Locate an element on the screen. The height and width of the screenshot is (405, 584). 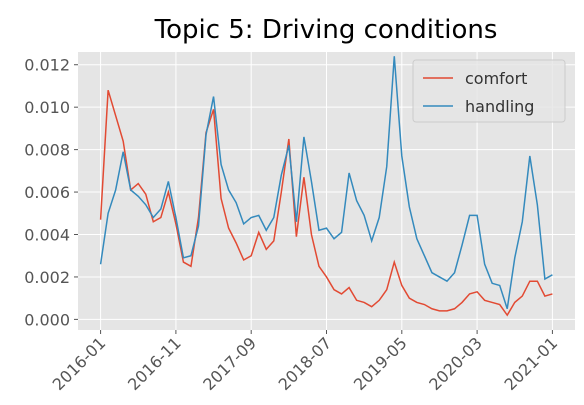
legend-label: comfort is located at coordinates (496, 78).